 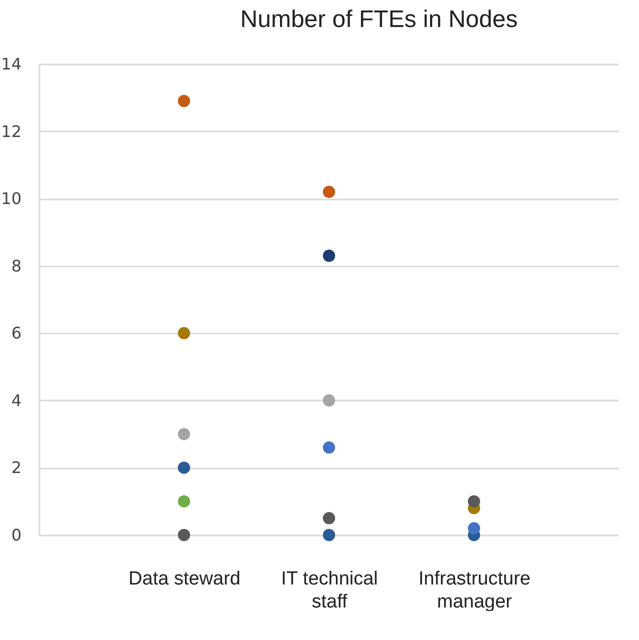 I want to click on chart-title: Number of FTEs in Nodes, so click(x=379, y=19).